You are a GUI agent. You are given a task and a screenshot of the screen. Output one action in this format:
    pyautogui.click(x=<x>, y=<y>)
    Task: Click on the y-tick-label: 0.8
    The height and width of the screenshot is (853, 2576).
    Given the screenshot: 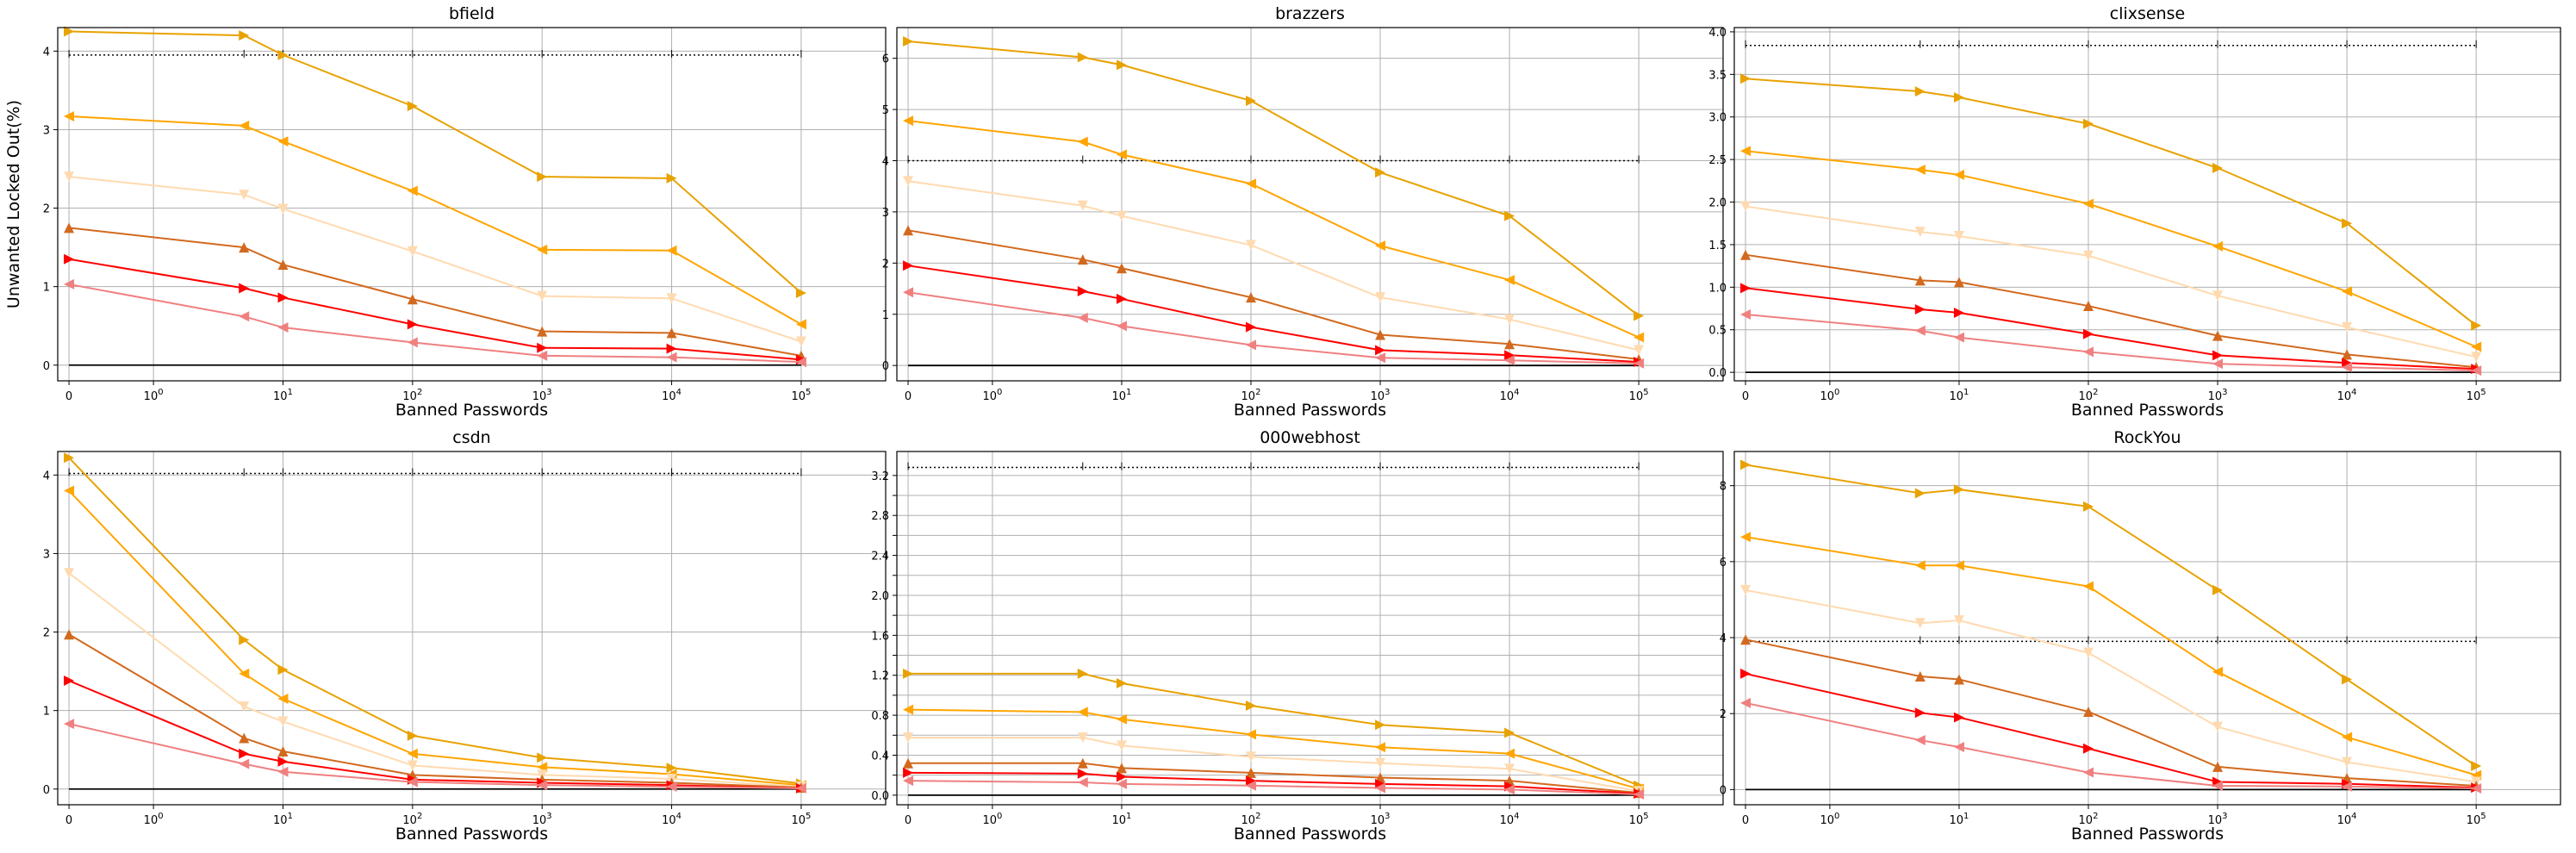 What is the action you would take?
    pyautogui.click(x=880, y=716)
    